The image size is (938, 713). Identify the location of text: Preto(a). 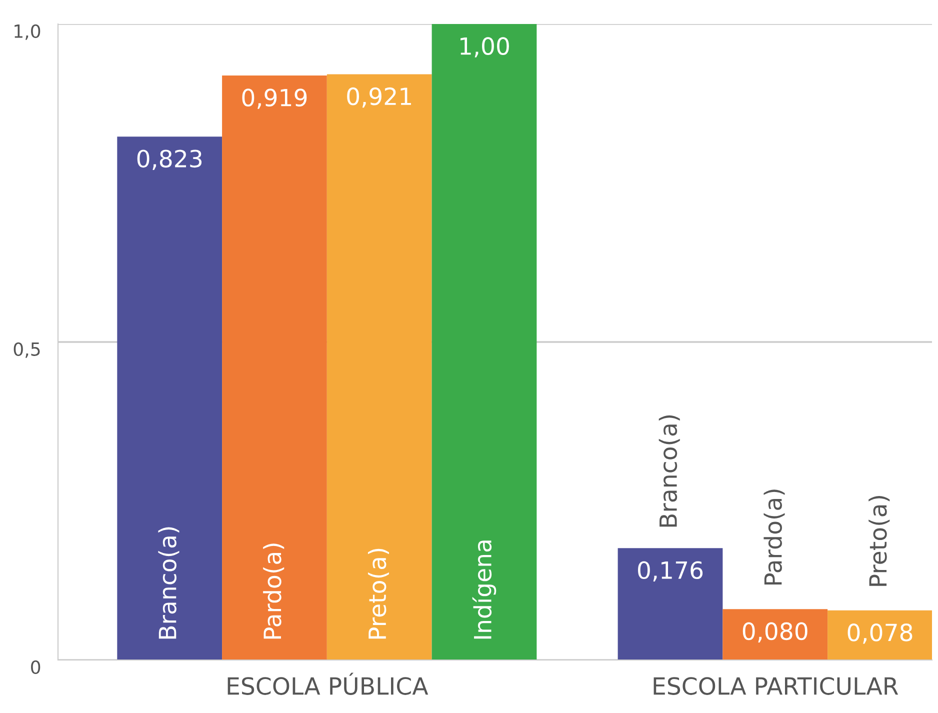
(879, 541).